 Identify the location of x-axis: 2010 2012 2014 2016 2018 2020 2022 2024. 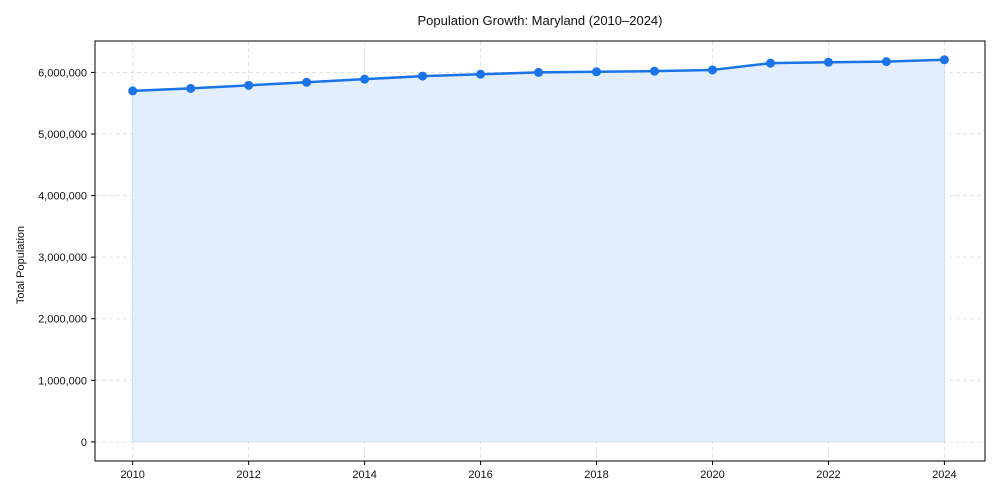
(538, 471).